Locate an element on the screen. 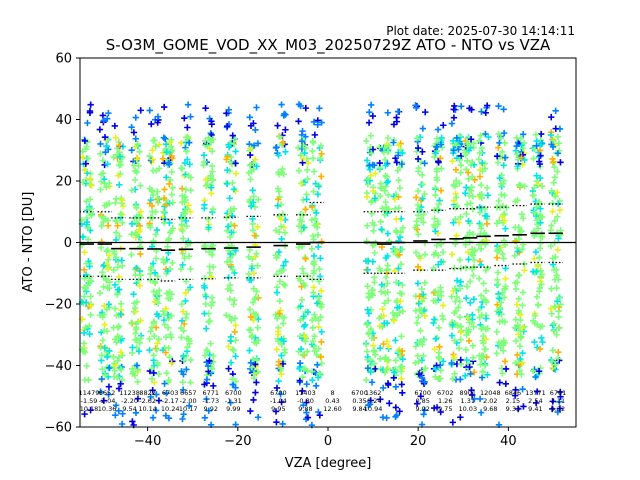 Image resolution: width=640 pixels, height=480 pixels. annotation-text: 3.11 is located at coordinates (558, 401).